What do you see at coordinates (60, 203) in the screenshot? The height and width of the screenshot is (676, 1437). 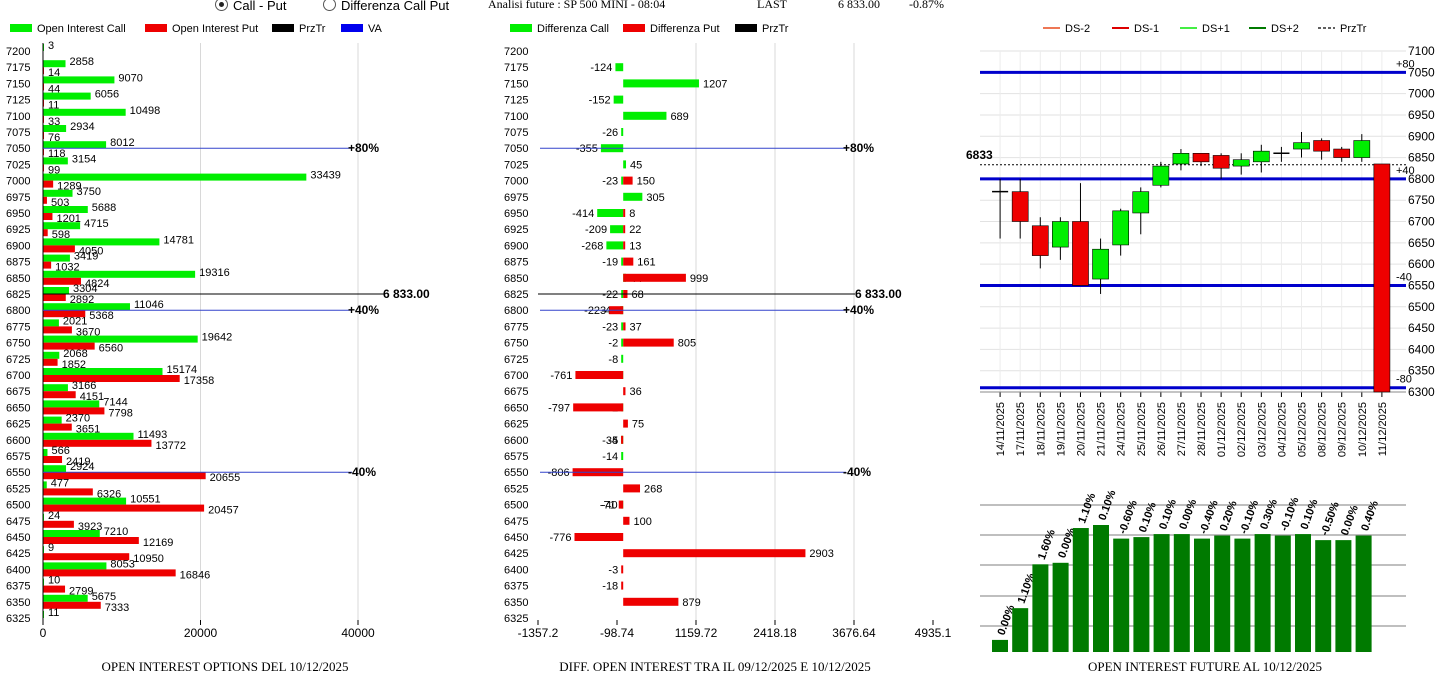 I see `chart1-put-value: 503` at bounding box center [60, 203].